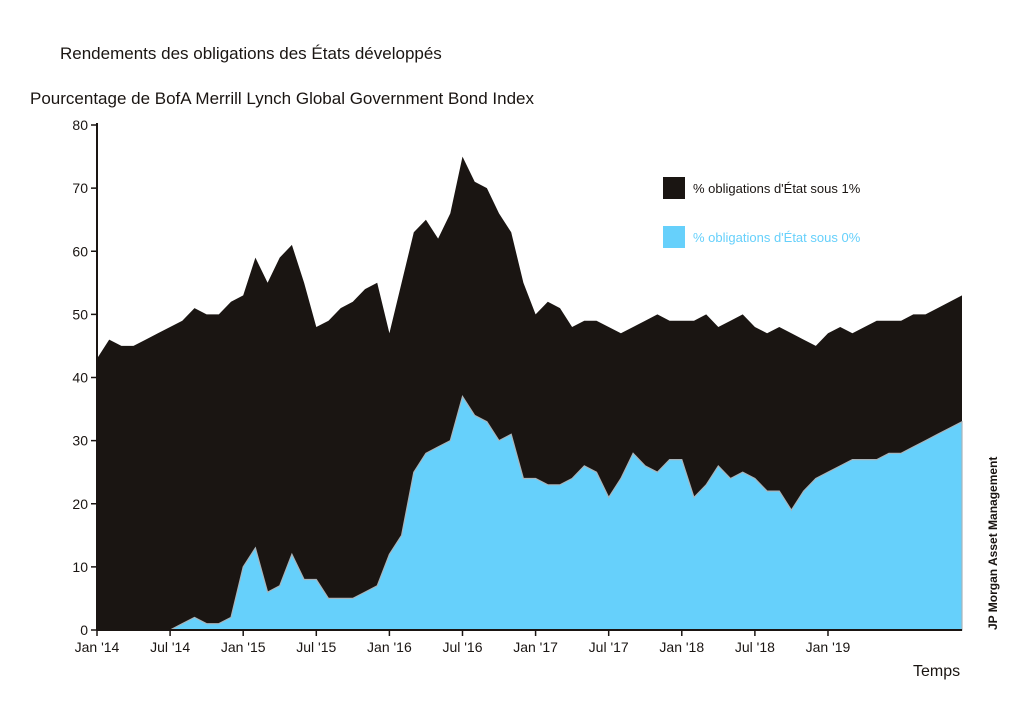  What do you see at coordinates (97, 647) in the screenshot?
I see `x-tick-label: Jan '14` at bounding box center [97, 647].